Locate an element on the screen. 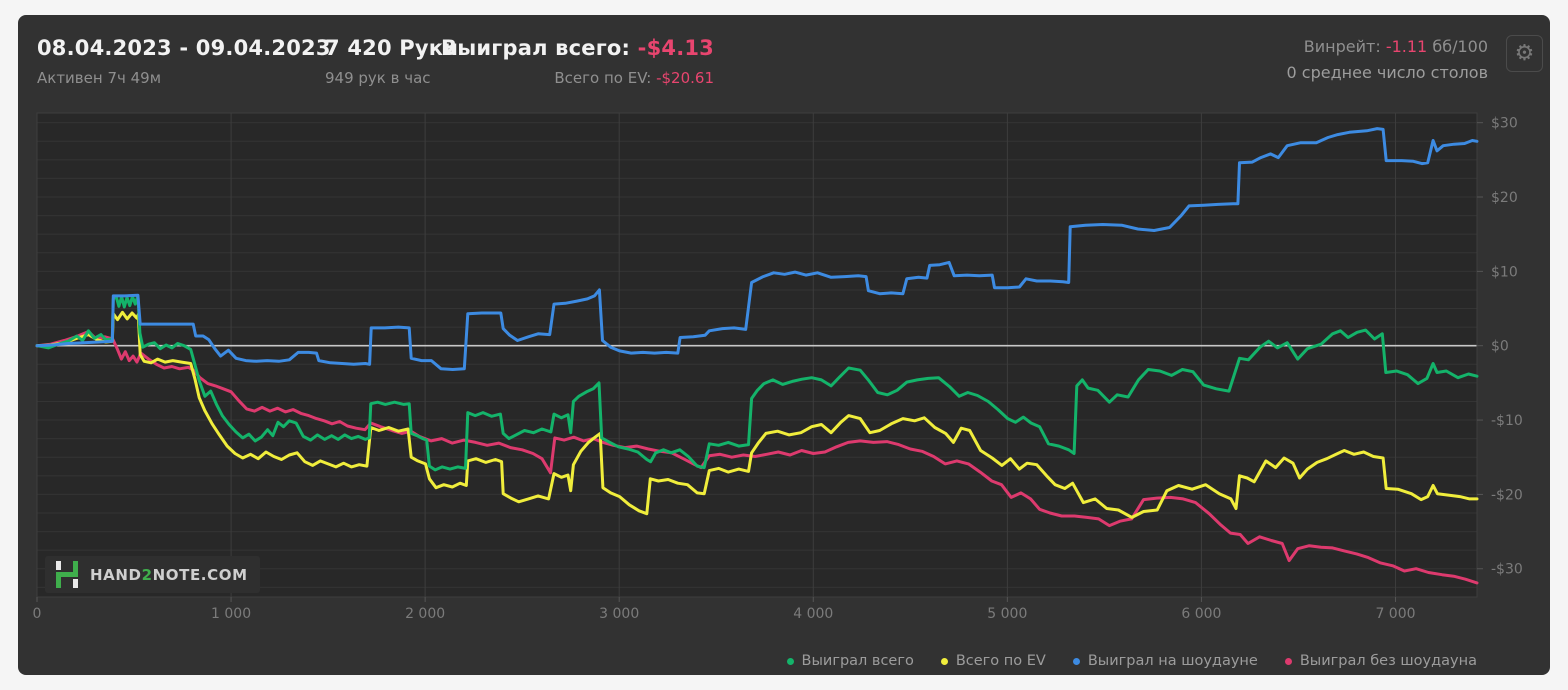 The width and height of the screenshot is (1568, 690). winrate-row: Винрейт: -1.11 бб/100 is located at coordinates (1387, 46).